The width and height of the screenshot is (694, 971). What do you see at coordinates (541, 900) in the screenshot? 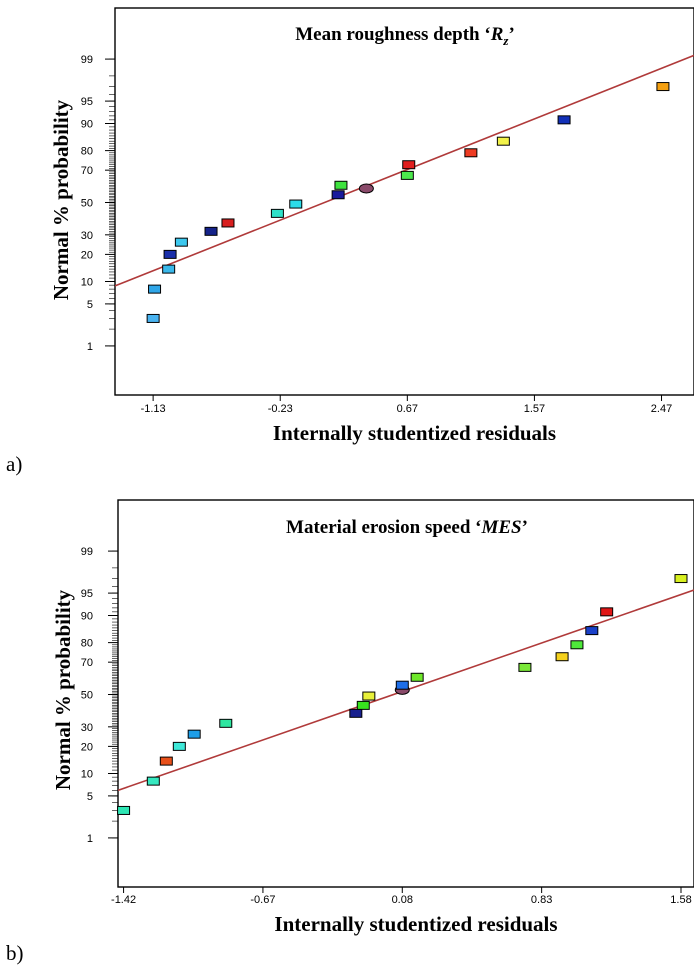
I see `x-tick-label: 0.83` at bounding box center [541, 900].